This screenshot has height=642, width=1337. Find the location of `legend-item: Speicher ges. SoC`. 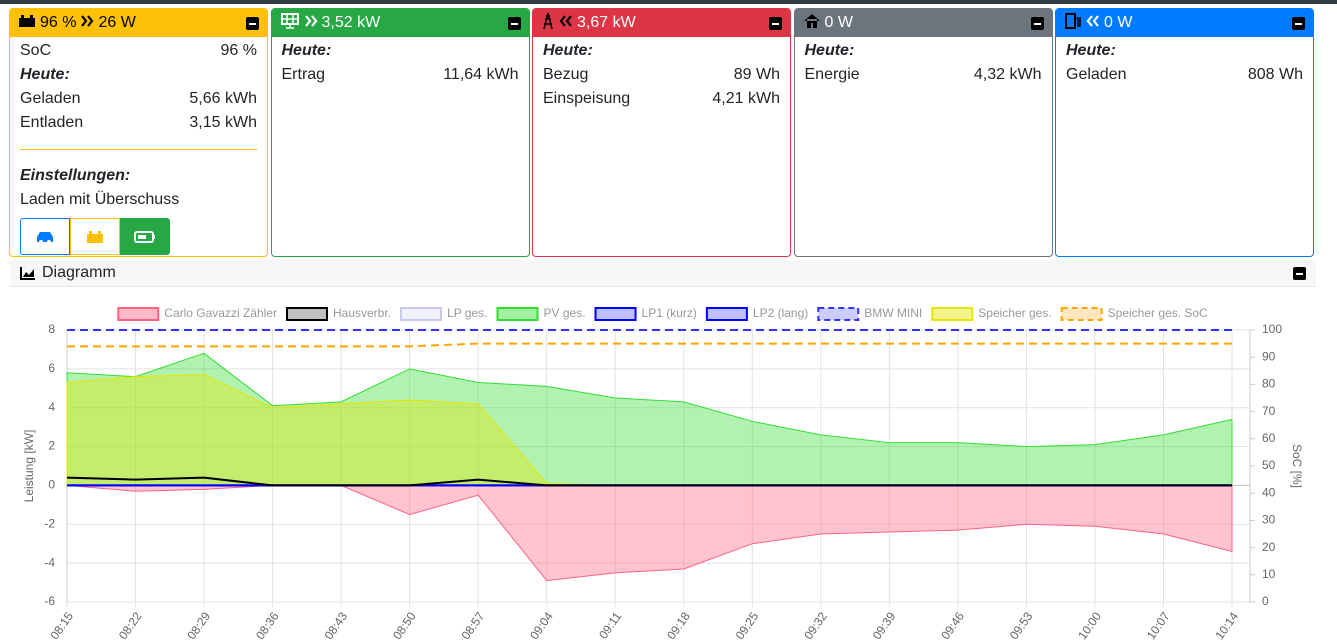

legend-item: Speicher ges. SoC is located at coordinates (1134, 313).